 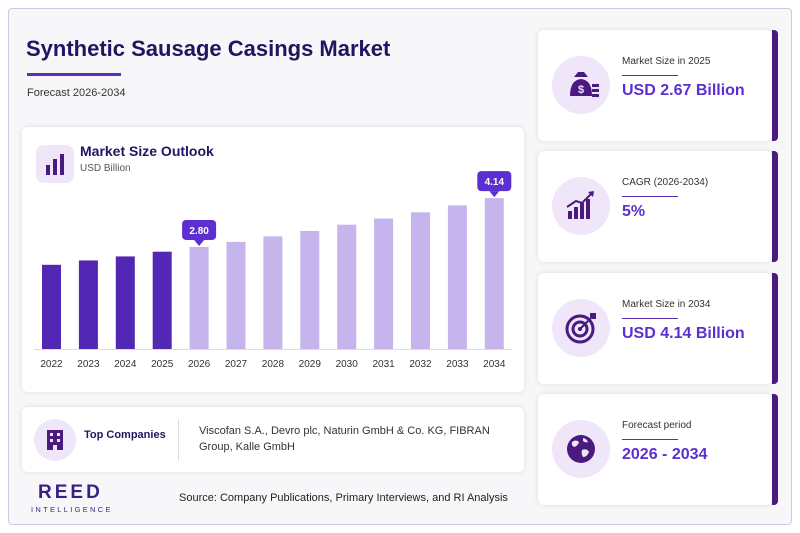 What do you see at coordinates (581, 328) in the screenshot?
I see `target-icon` at bounding box center [581, 328].